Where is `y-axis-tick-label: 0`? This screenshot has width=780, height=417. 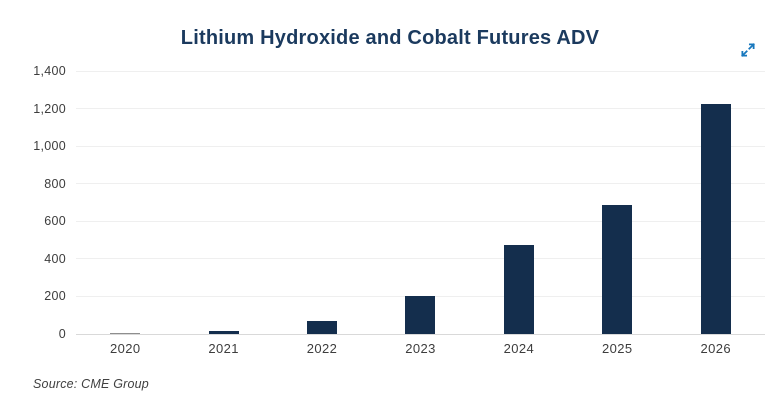 y-axis-tick-label: 0 is located at coordinates (62, 334).